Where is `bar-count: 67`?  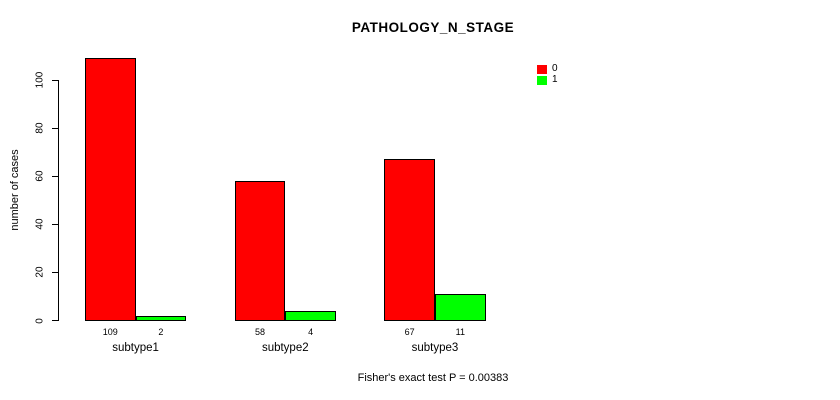
bar-count: 67 is located at coordinates (409, 332).